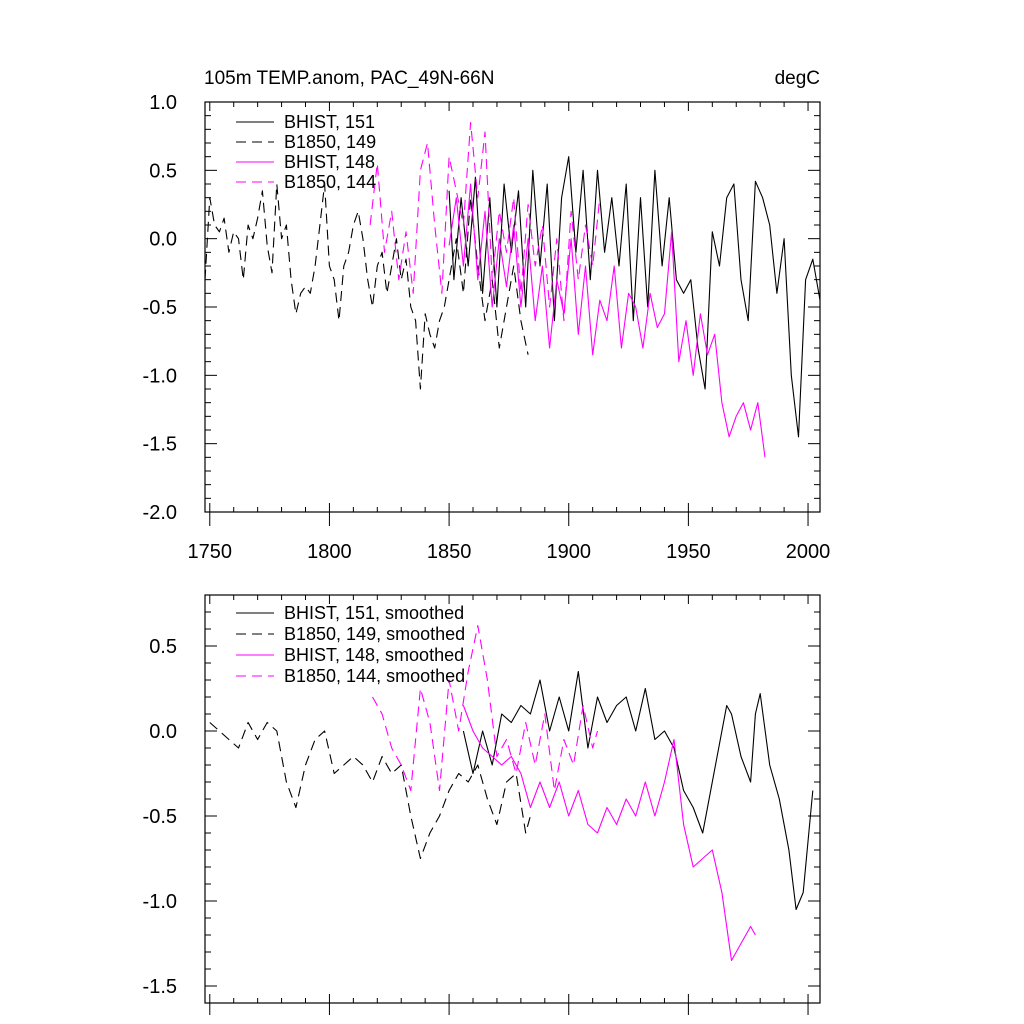 This screenshot has width=1024, height=1024. I want to click on y-tick-label: -2.0, so click(160, 513).